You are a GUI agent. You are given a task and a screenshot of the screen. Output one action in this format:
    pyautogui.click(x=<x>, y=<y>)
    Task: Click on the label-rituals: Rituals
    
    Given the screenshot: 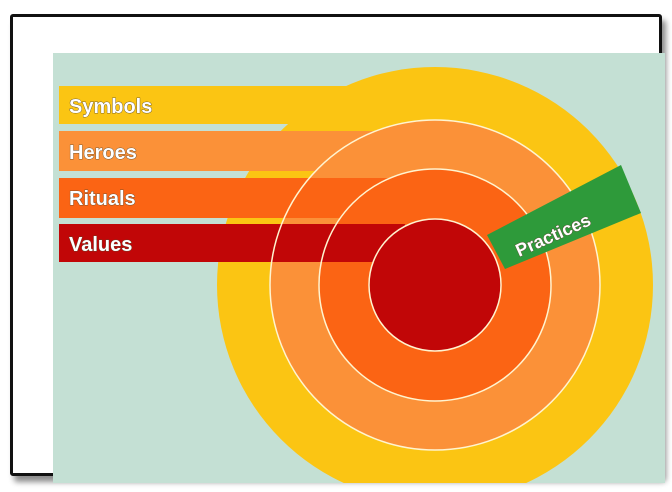 What is the action you would take?
    pyautogui.click(x=102, y=199)
    